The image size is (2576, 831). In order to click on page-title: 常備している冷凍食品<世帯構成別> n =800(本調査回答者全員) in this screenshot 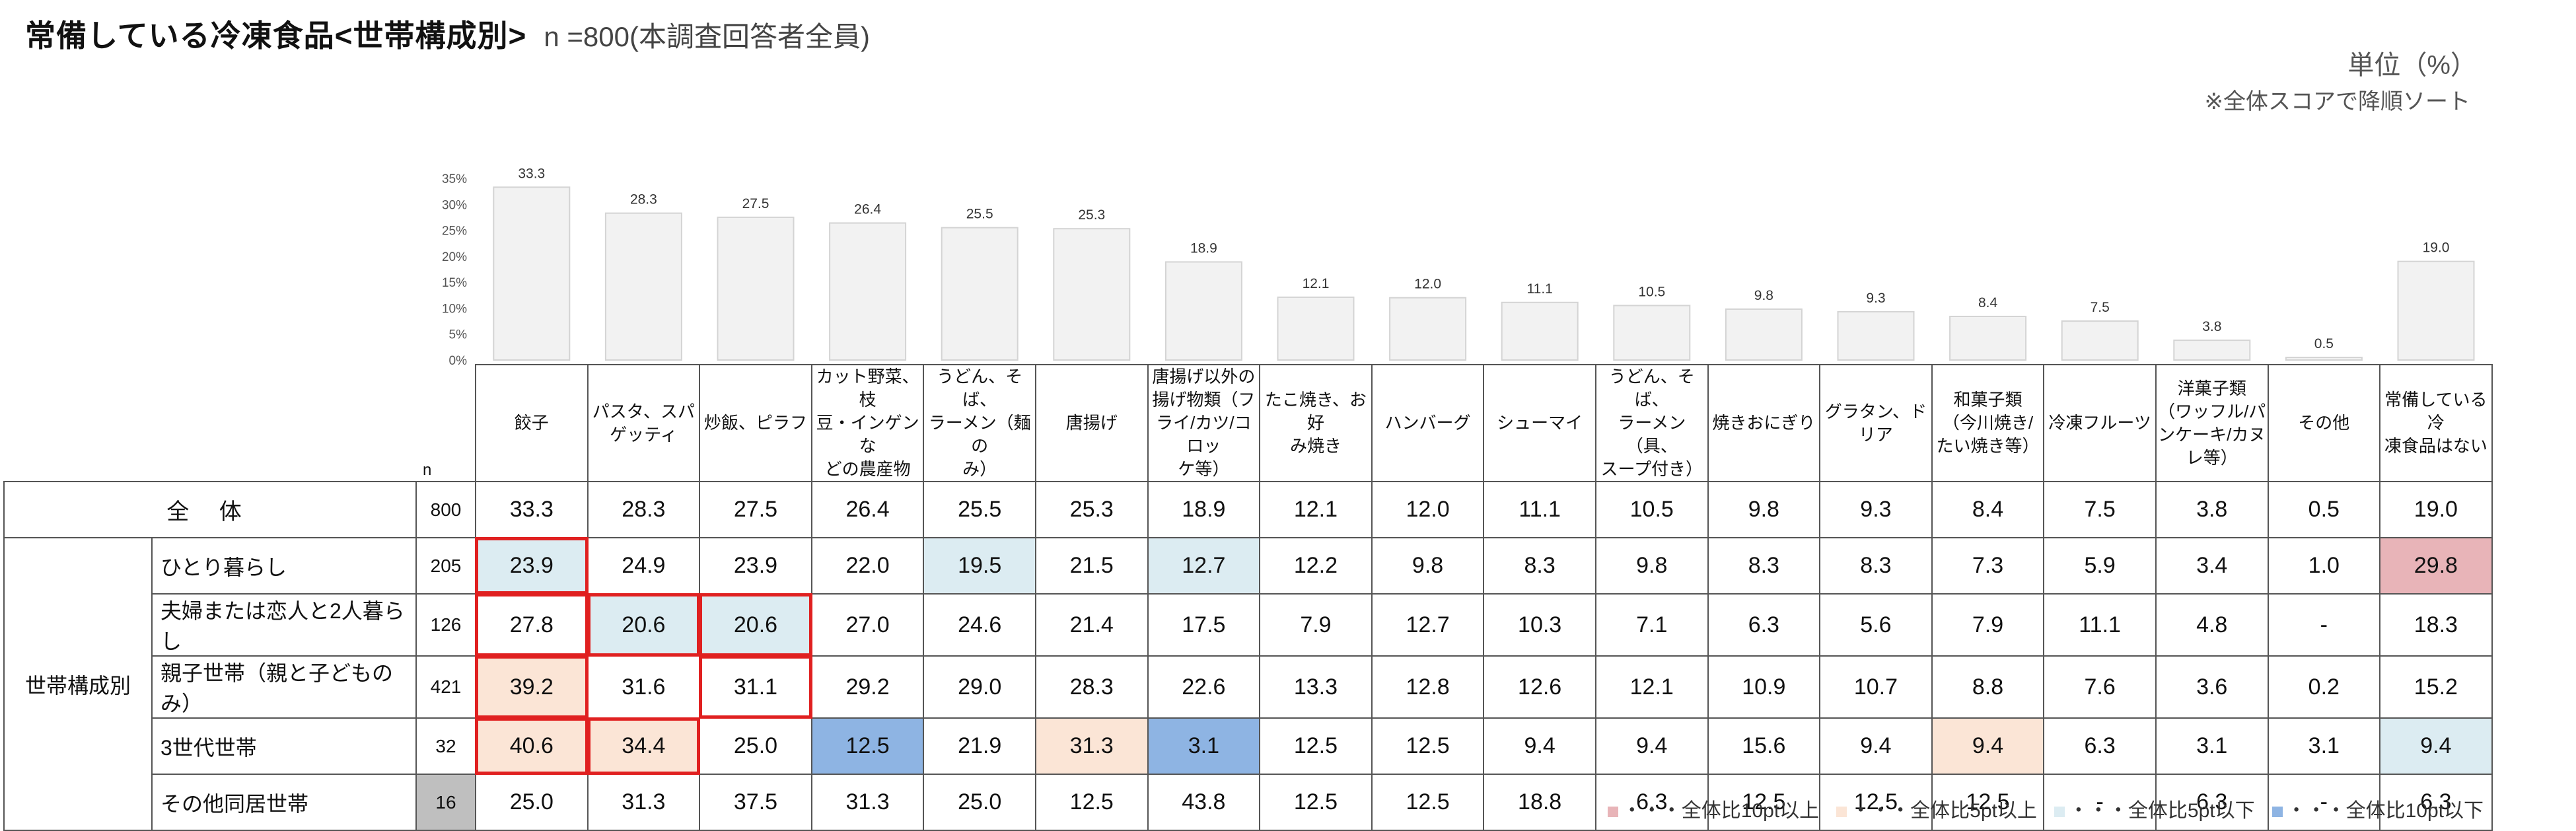, I will do `click(448, 33)`.